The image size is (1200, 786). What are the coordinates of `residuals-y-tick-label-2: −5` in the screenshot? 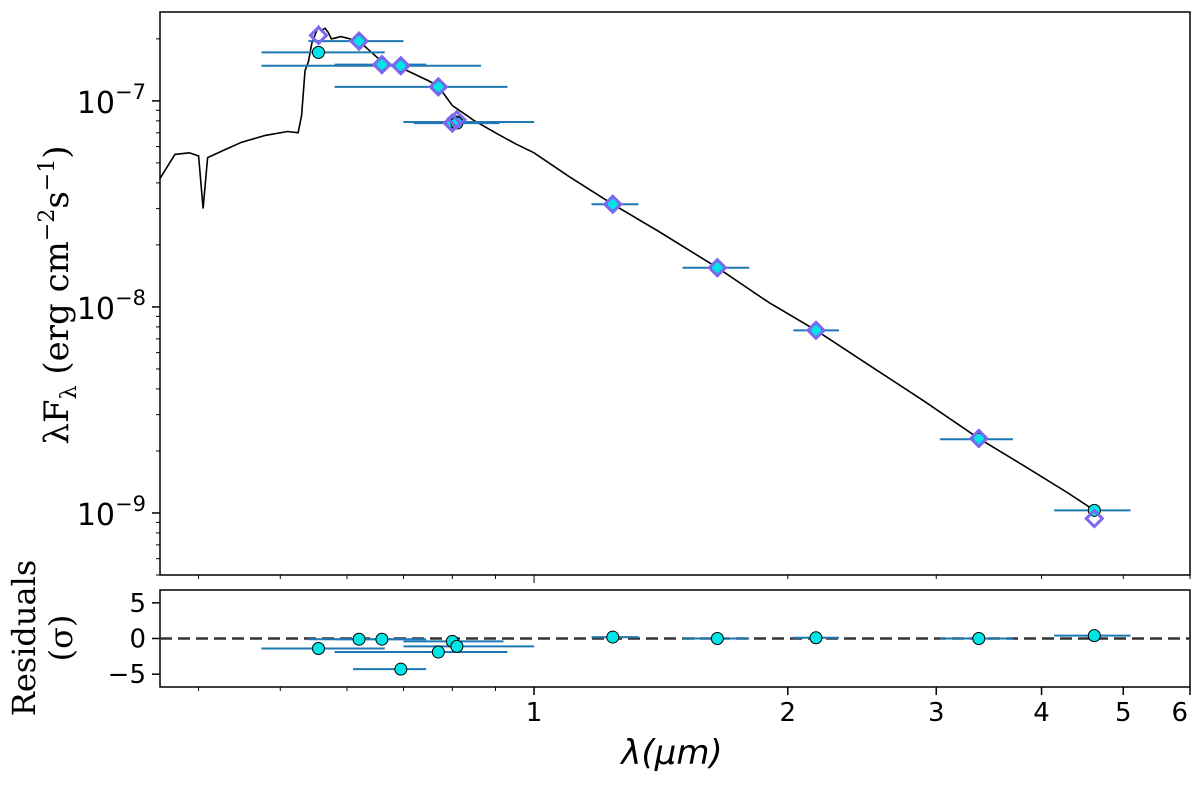 It's located at (127, 675).